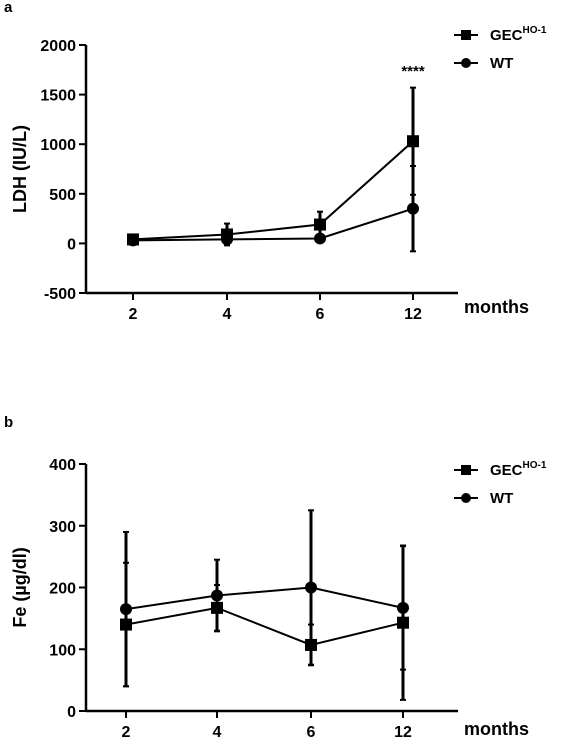 Image resolution: width=562 pixels, height=740 pixels. What do you see at coordinates (62, 465) in the screenshot?
I see `y-tick-label: 400` at bounding box center [62, 465].